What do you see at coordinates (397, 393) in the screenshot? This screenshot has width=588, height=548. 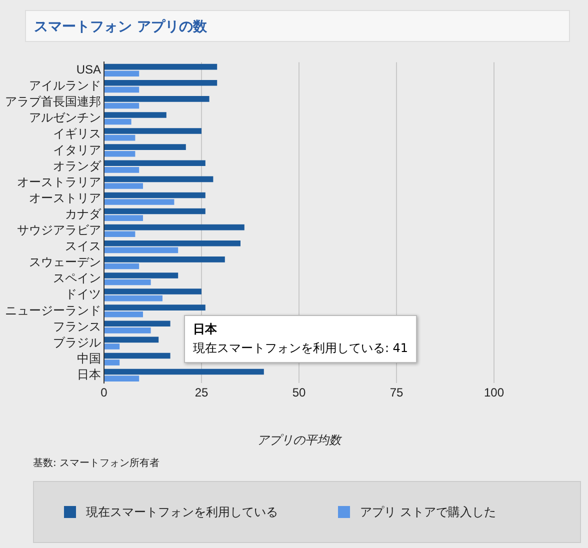 I see `x-tick-label: 75` at bounding box center [397, 393].